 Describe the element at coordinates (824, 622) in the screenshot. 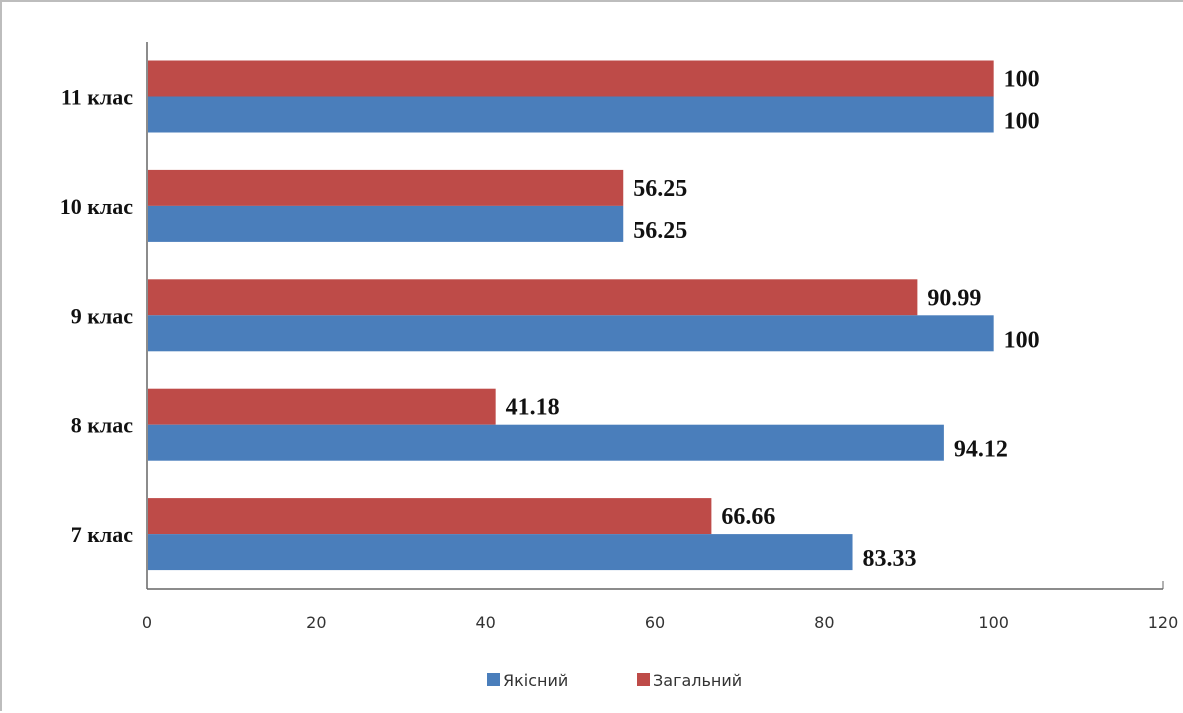

I see `x-tick-label-4: 80` at that location.